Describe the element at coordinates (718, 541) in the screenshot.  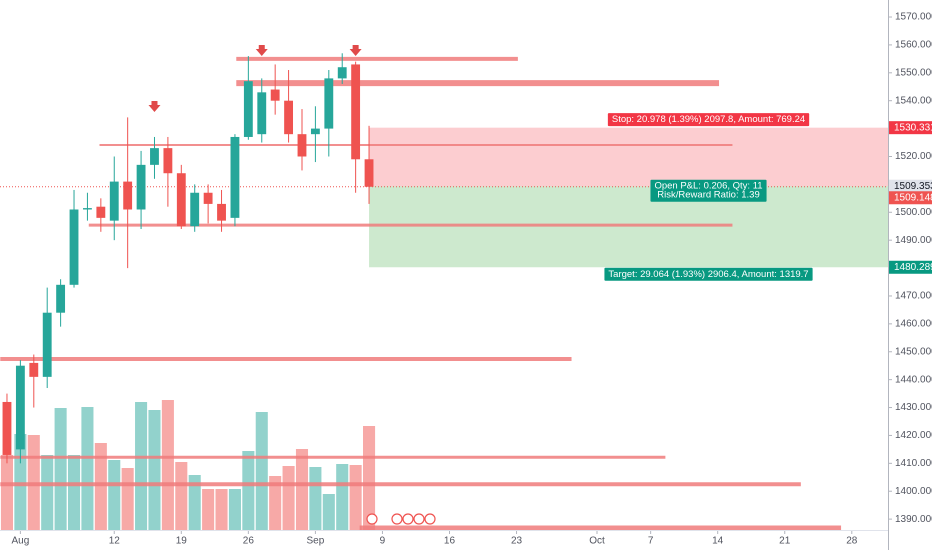
I see `x-tick-label: 14` at that location.